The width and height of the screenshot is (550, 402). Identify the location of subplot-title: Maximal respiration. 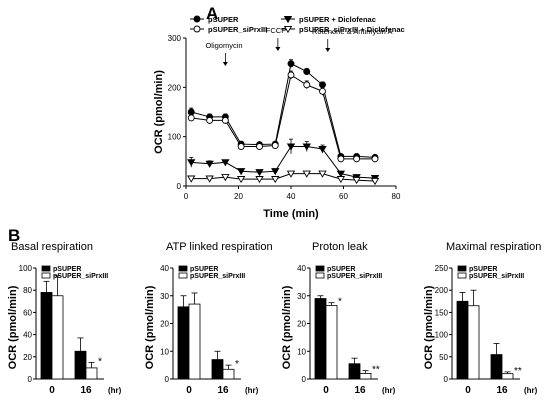
(493, 247).